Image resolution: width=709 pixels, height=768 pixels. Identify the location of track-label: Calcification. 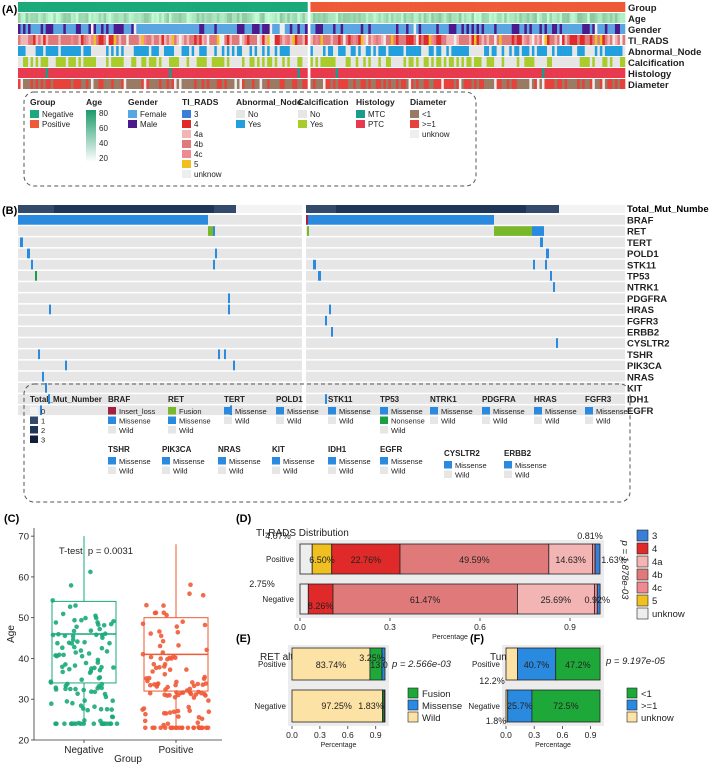
(656, 63).